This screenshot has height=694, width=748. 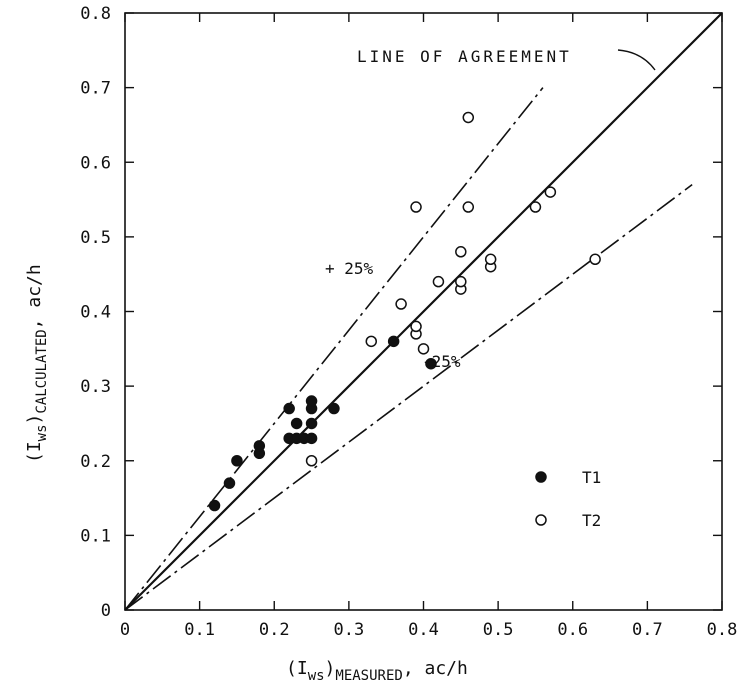 I want to click on x-tick-label: 0.3, so click(x=349, y=630).